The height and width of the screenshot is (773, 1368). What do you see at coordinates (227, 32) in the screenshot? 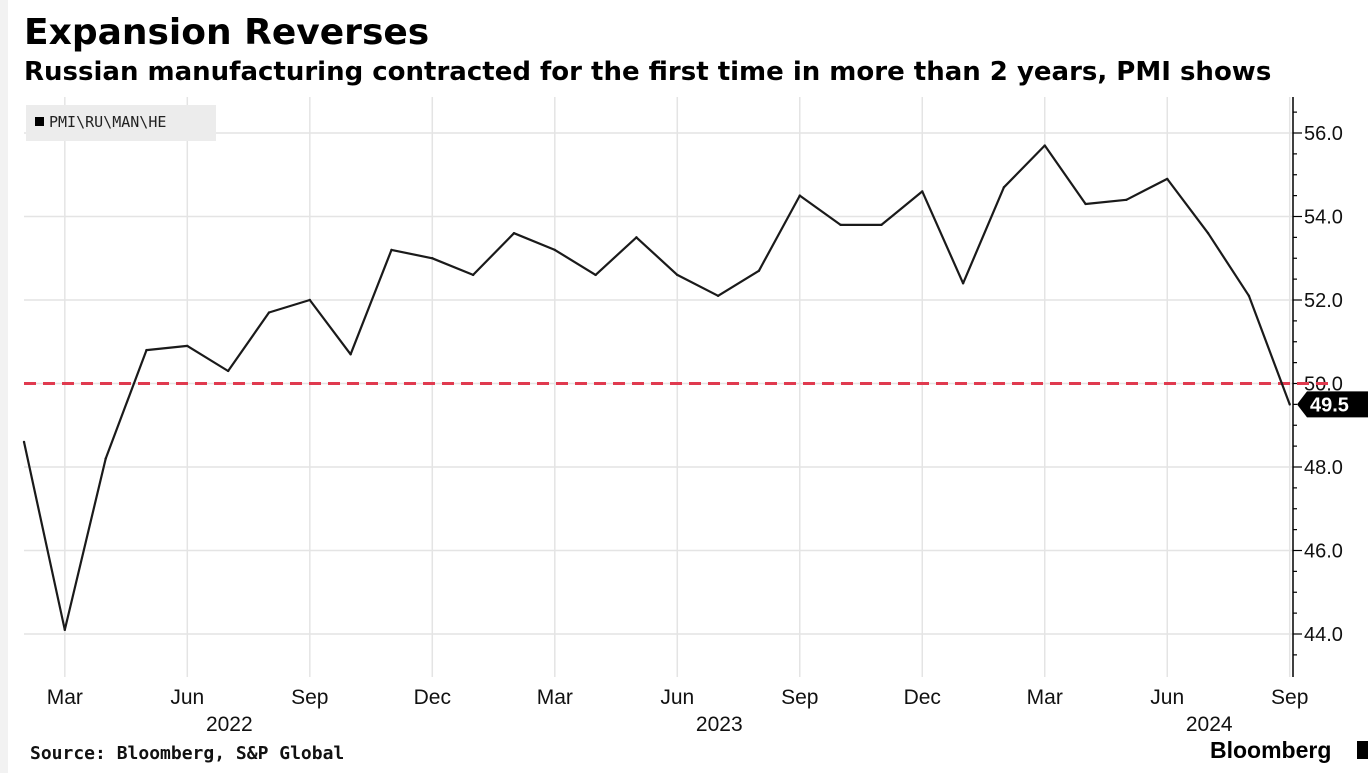
I see `chart-title: Expansion Reverses` at bounding box center [227, 32].